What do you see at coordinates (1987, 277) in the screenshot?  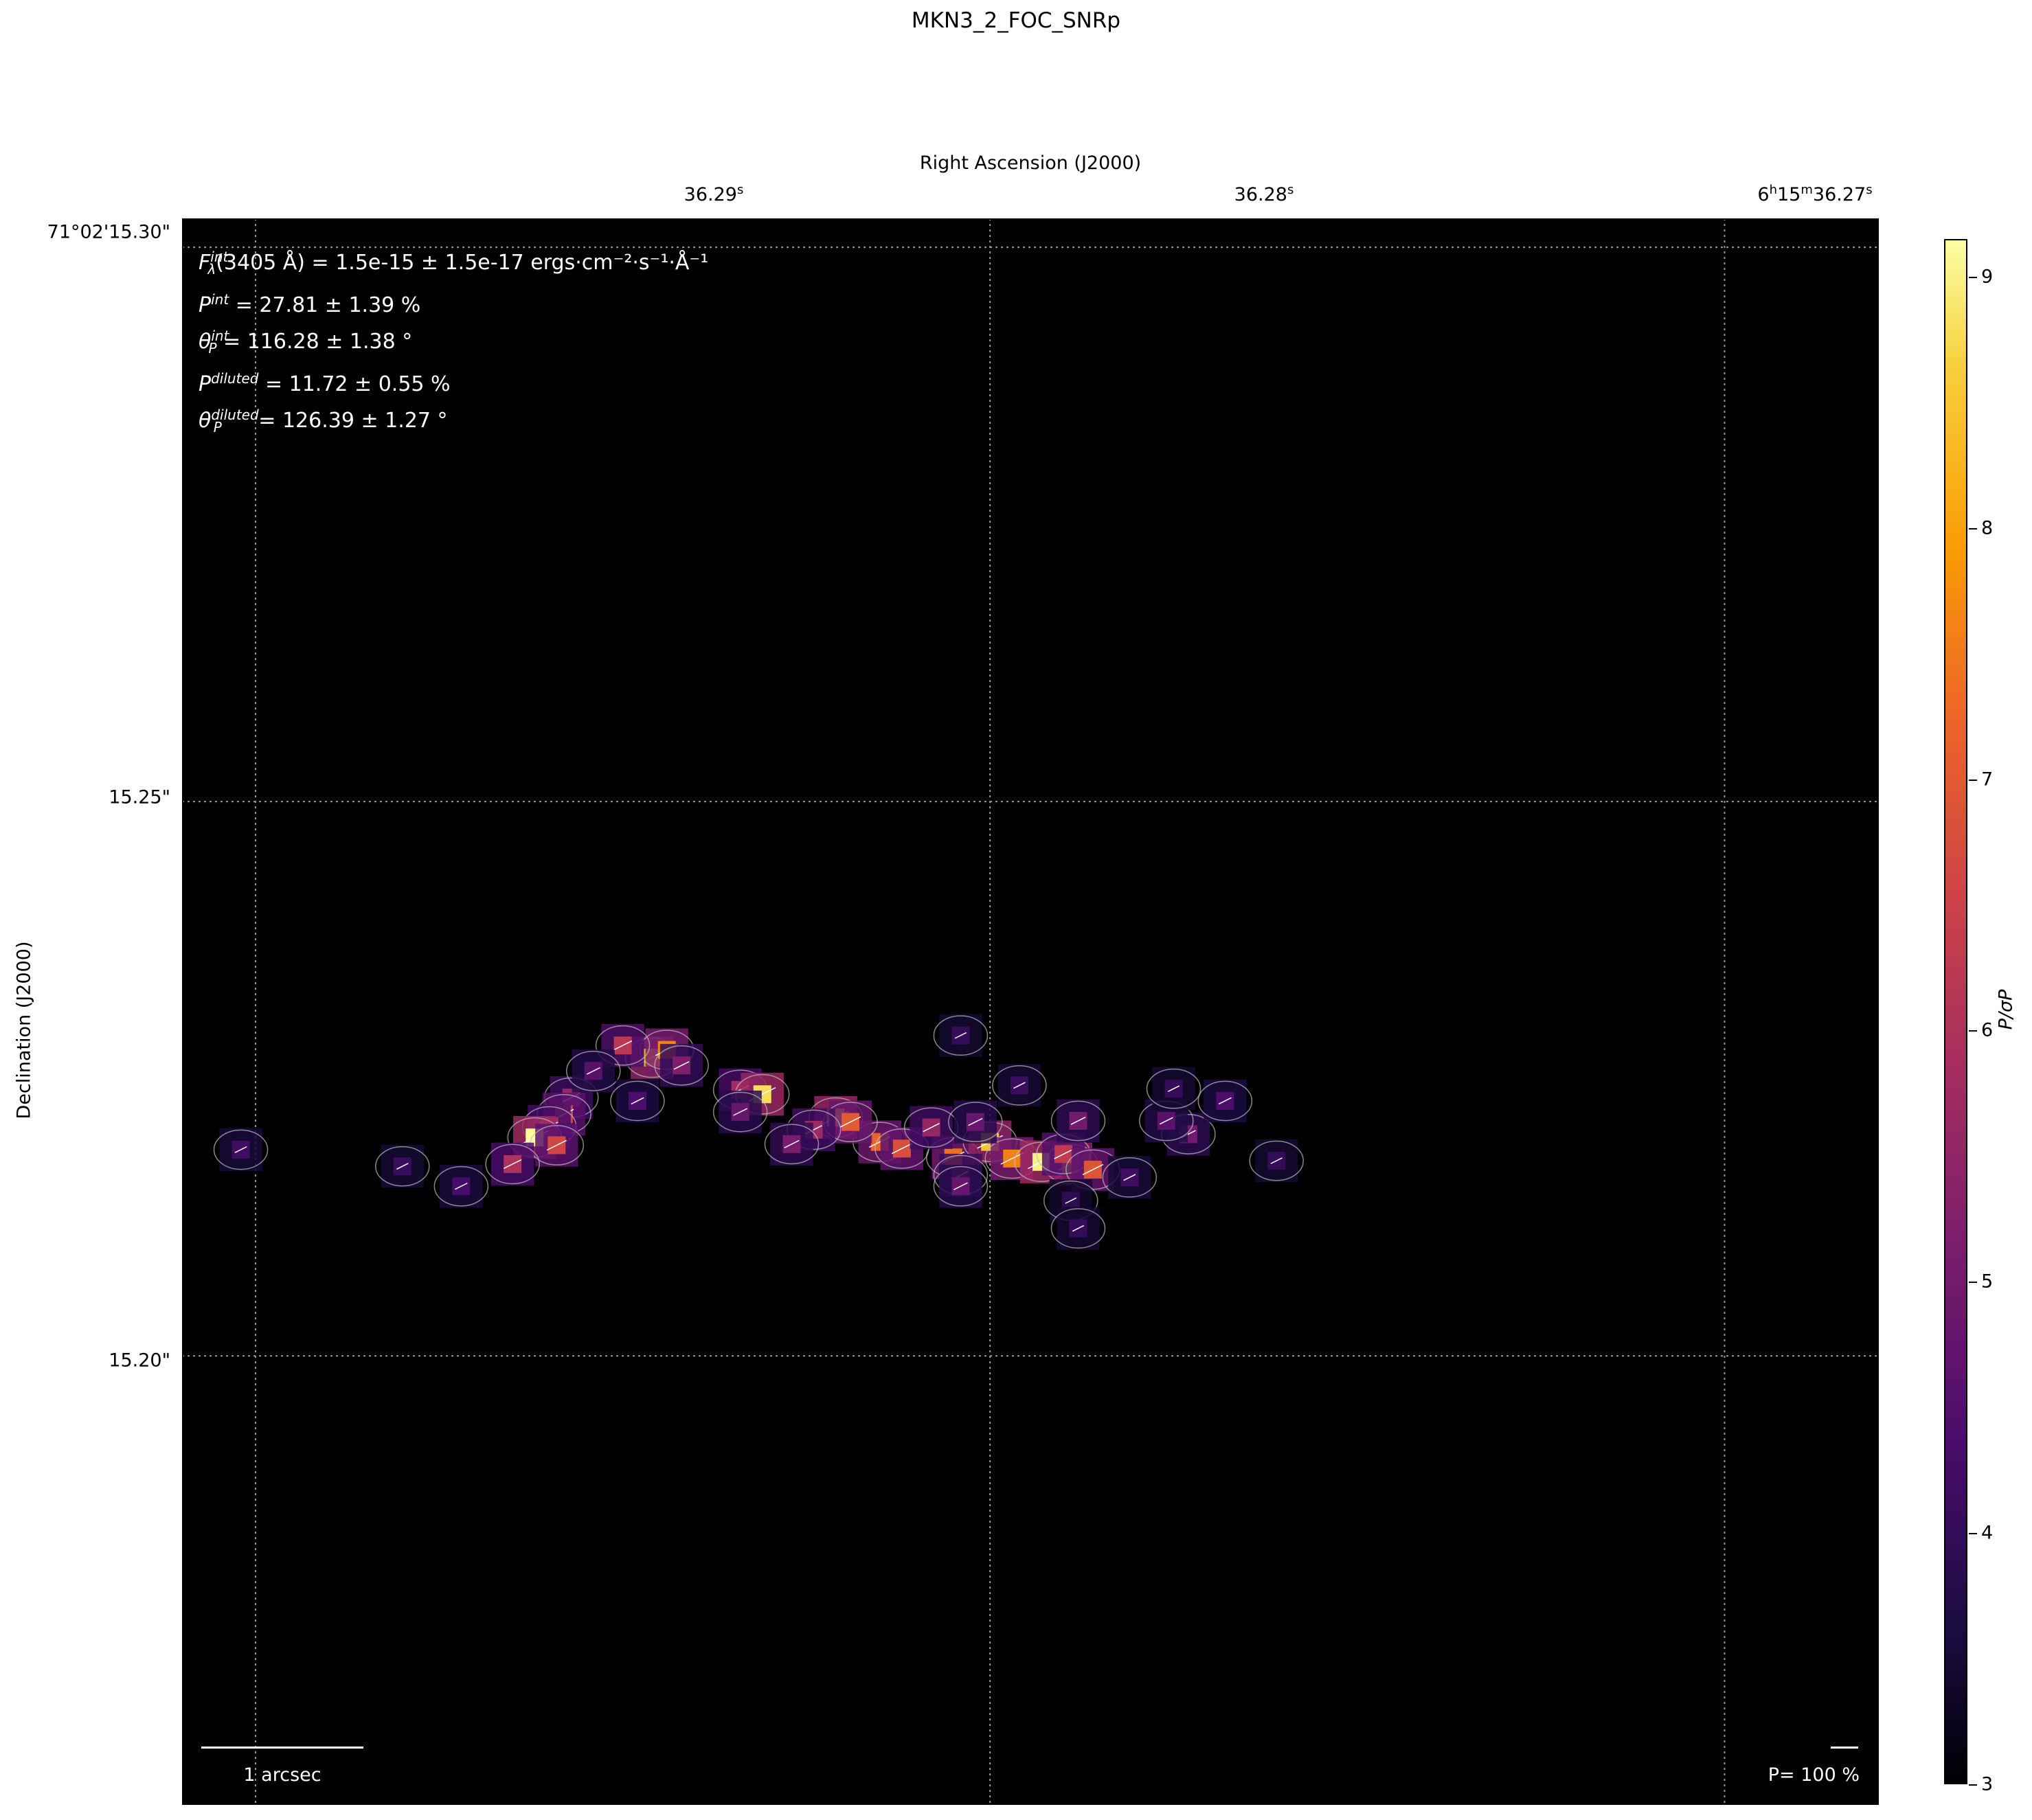 I see `colorbar-tick-label: 9` at bounding box center [1987, 277].